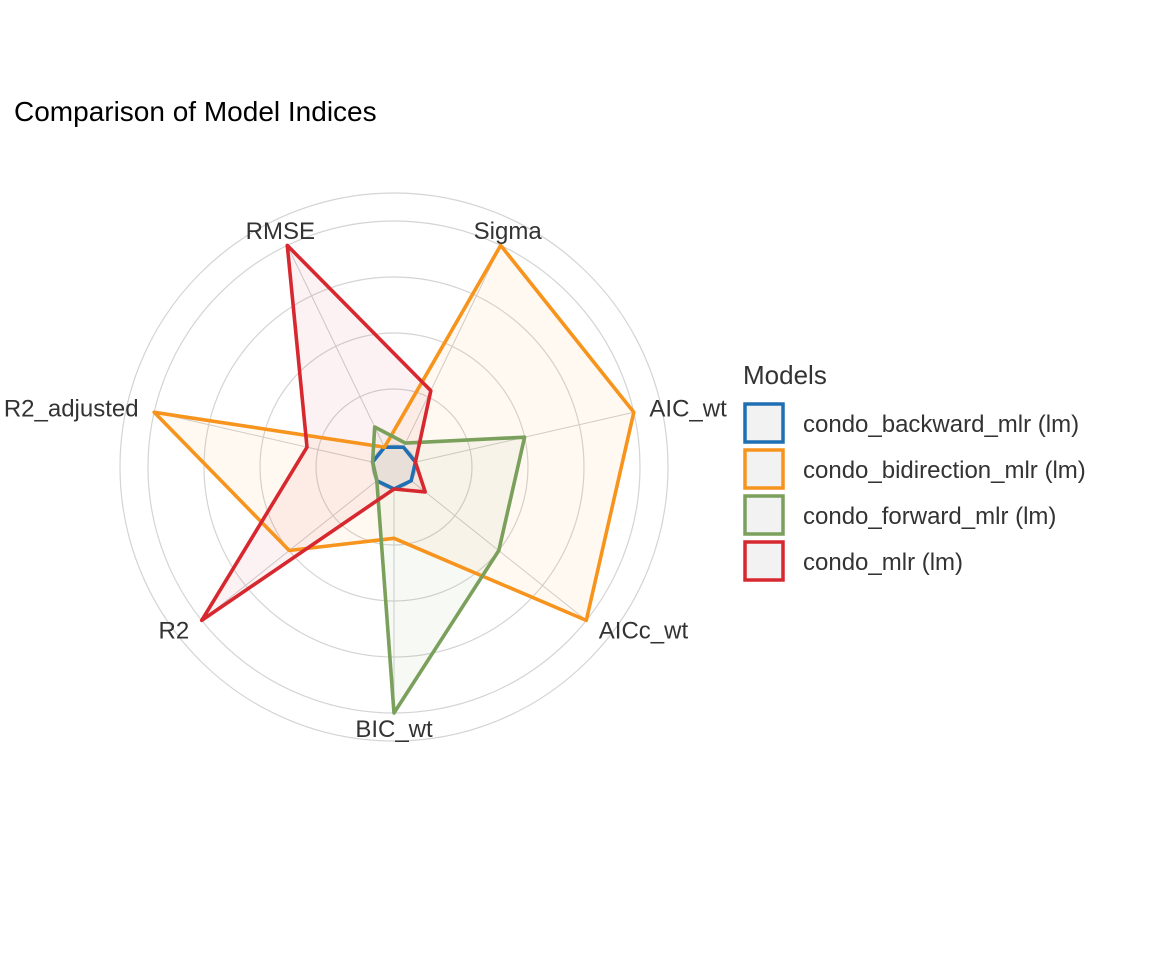 The width and height of the screenshot is (1152, 960). What do you see at coordinates (688, 409) in the screenshot?
I see `axis-label-aic-wt: AIC_wt` at bounding box center [688, 409].